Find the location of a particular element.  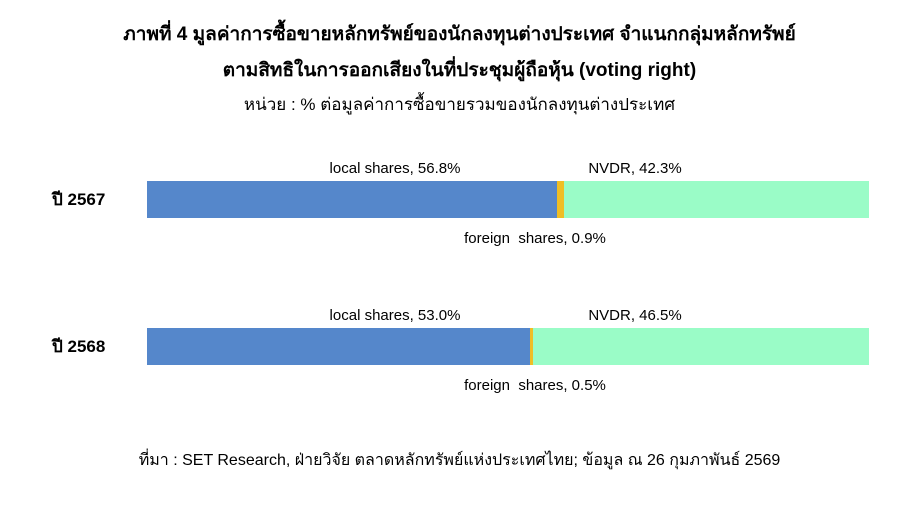

local-shares-label-2568: local shares, 53.0% is located at coordinates (395, 315).